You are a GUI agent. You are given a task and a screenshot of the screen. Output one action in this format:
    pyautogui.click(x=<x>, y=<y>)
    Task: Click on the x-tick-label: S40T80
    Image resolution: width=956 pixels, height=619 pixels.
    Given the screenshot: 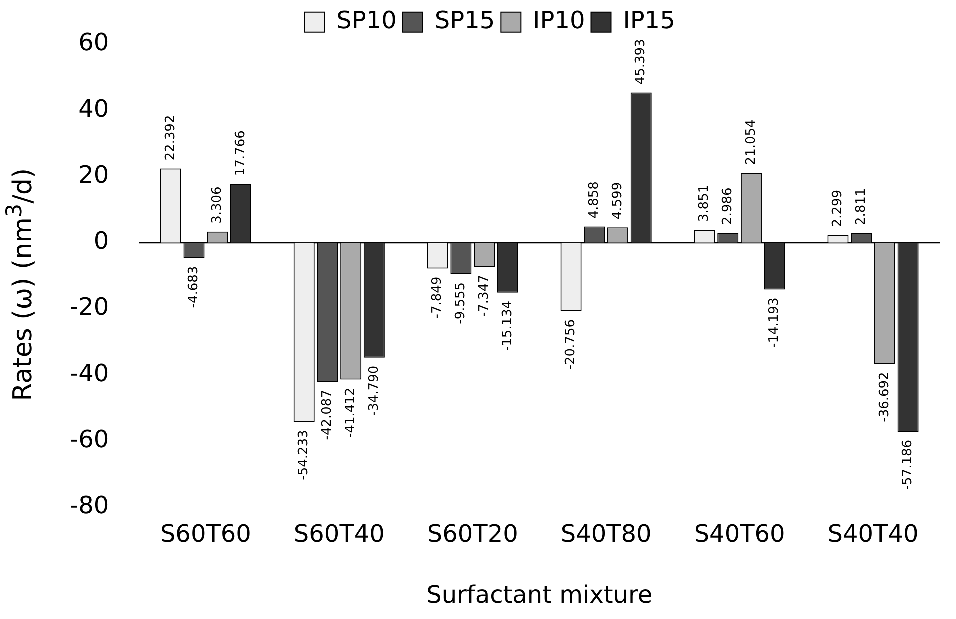 What is the action you would take?
    pyautogui.click(x=606, y=534)
    